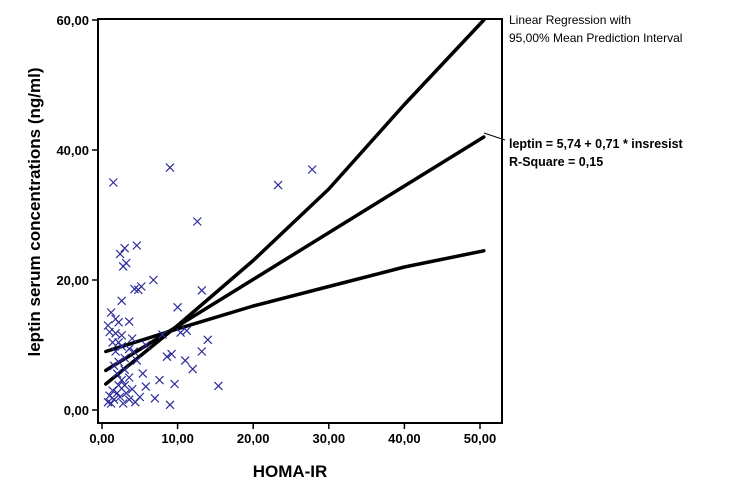  Describe the element at coordinates (329, 438) in the screenshot. I see `x-tick-label: 30,00` at that location.